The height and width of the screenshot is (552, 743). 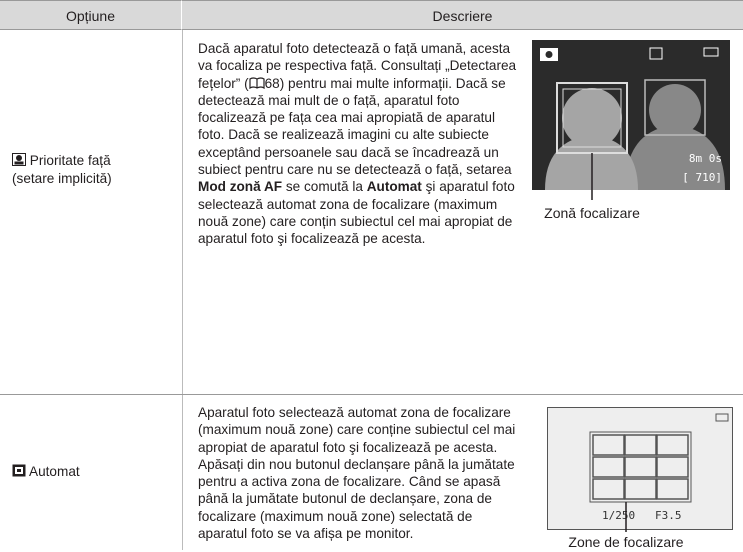 I want to click on option-text: (setare implicită), so click(x=62, y=178).